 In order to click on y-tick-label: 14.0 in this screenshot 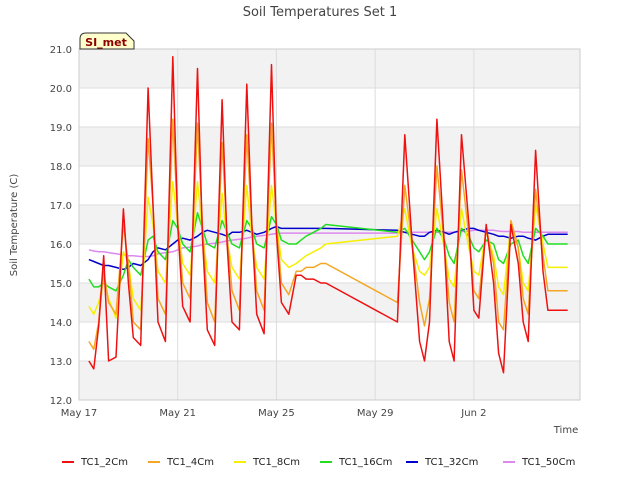, I will do `click(61, 323)`.